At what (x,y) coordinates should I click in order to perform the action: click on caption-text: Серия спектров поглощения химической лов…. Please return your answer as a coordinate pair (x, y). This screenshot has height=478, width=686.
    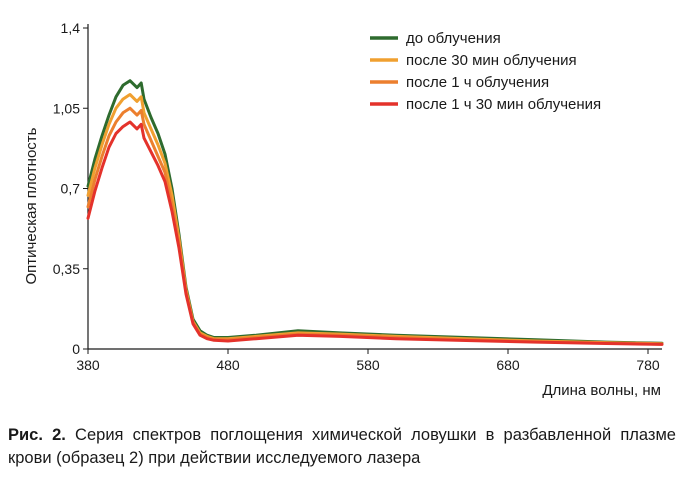
    Looking at the image, I should click on (342, 446).